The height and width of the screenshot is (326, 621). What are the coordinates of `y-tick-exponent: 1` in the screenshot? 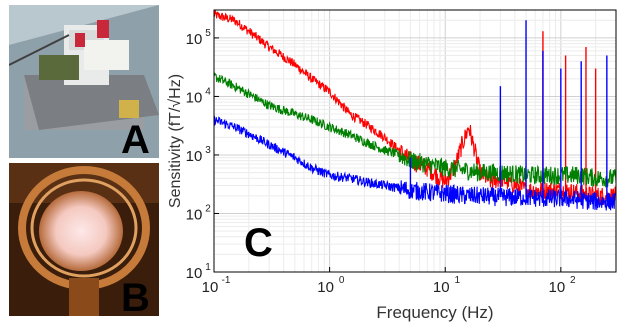 It's located at (208, 267).